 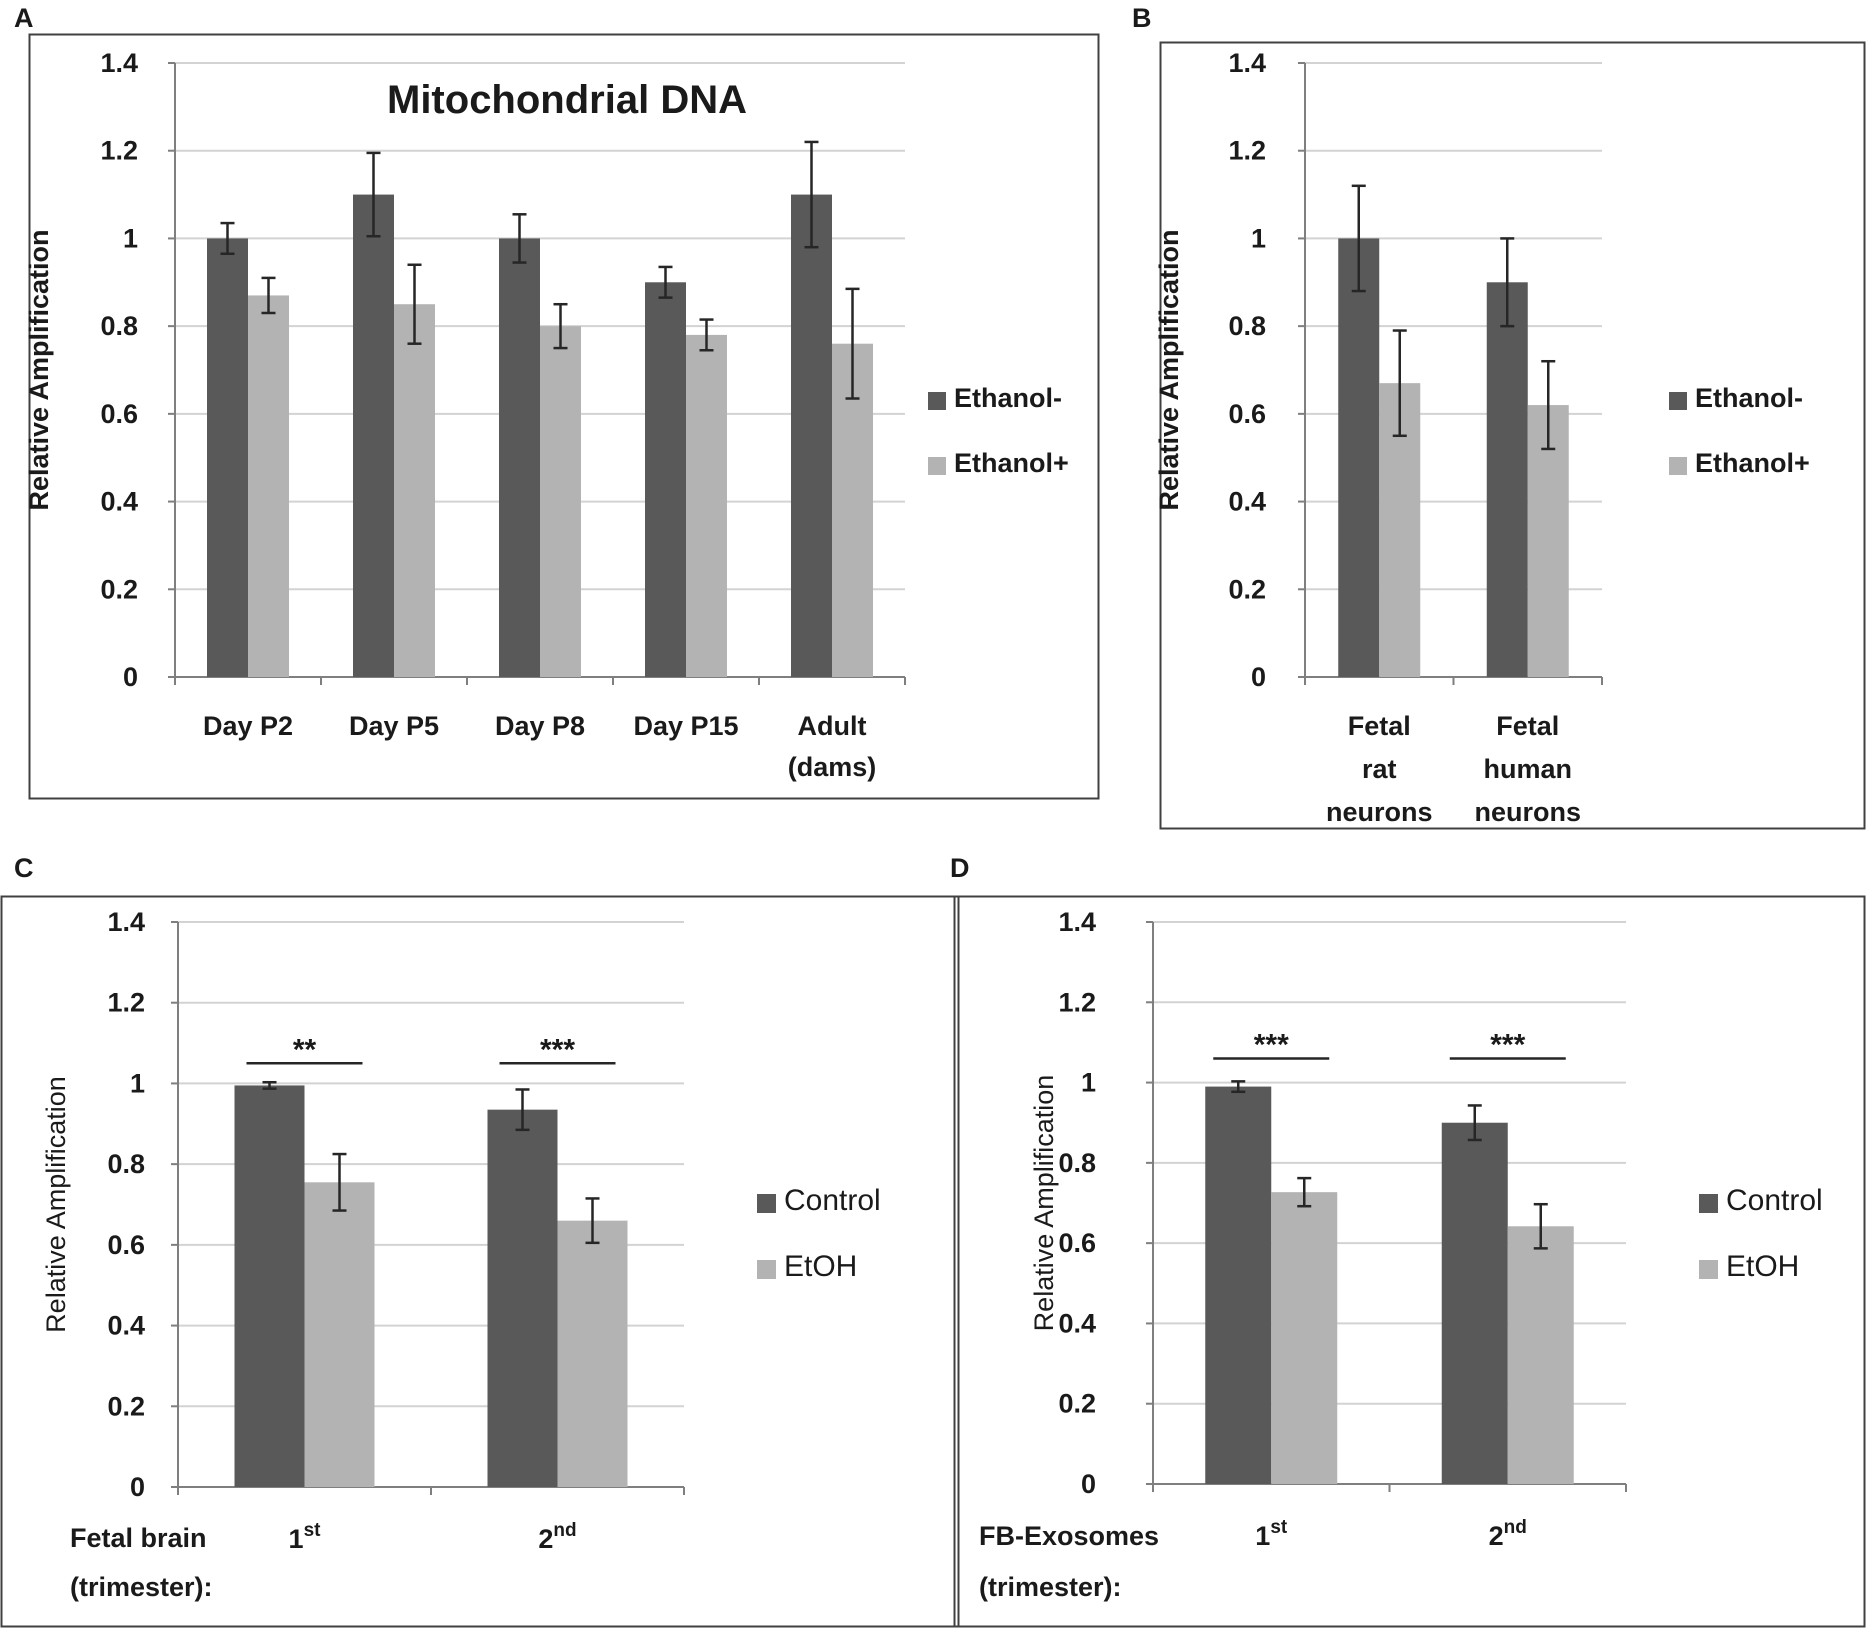 What do you see at coordinates (138, 1538) in the screenshot?
I see `x-axis-label: Fetal brain` at bounding box center [138, 1538].